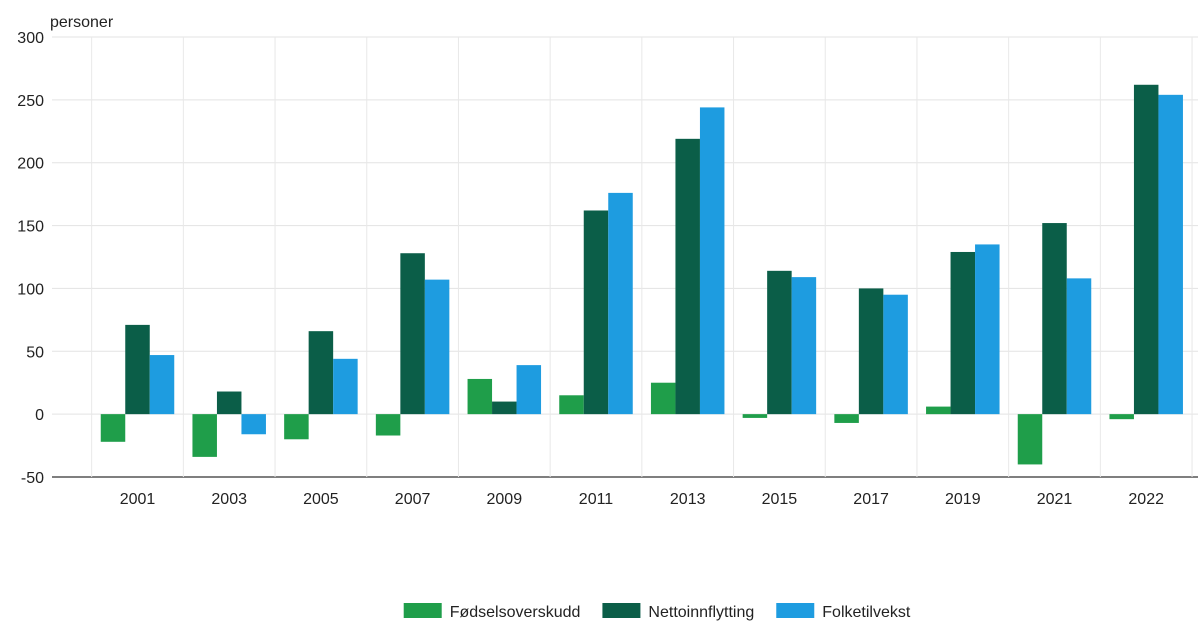 This screenshot has height=632, width=1204. Describe the element at coordinates (39, 415) in the screenshot. I see `y-tick-label: 0` at that location.